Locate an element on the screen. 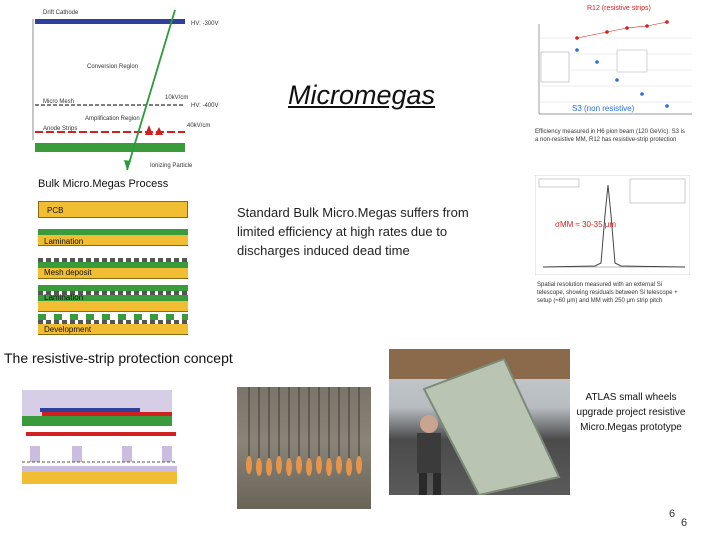 This screenshot has width=720, height=540. lamination-step-2-label: Lamination is located at coordinates (64, 297).